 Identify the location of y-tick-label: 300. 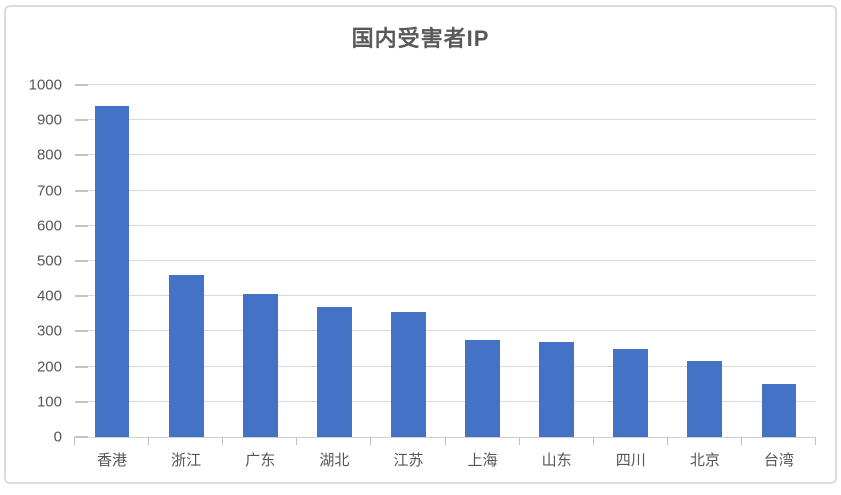
(49, 331).